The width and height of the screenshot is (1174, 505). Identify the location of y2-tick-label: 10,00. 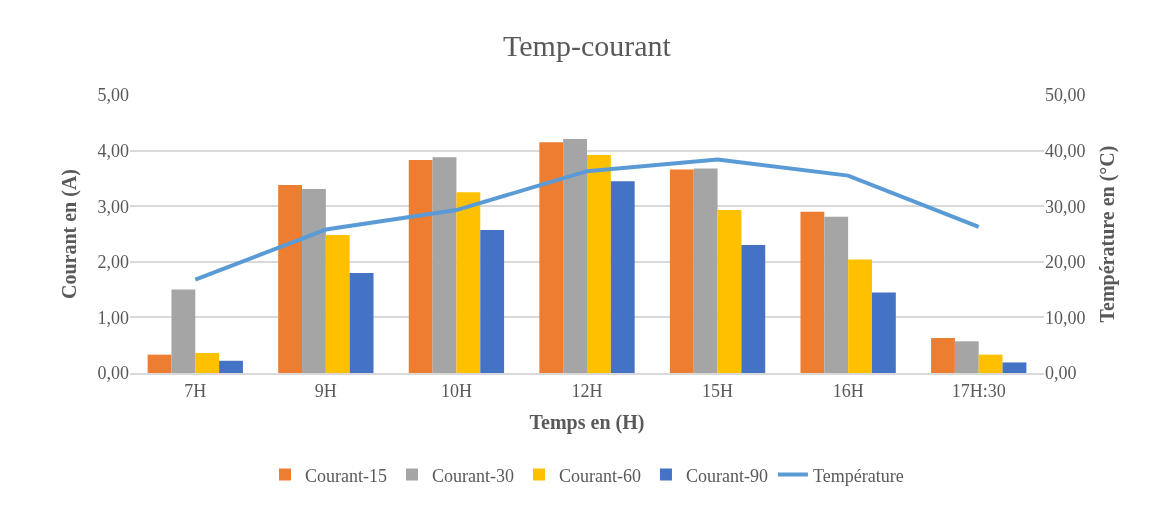
(1065, 317).